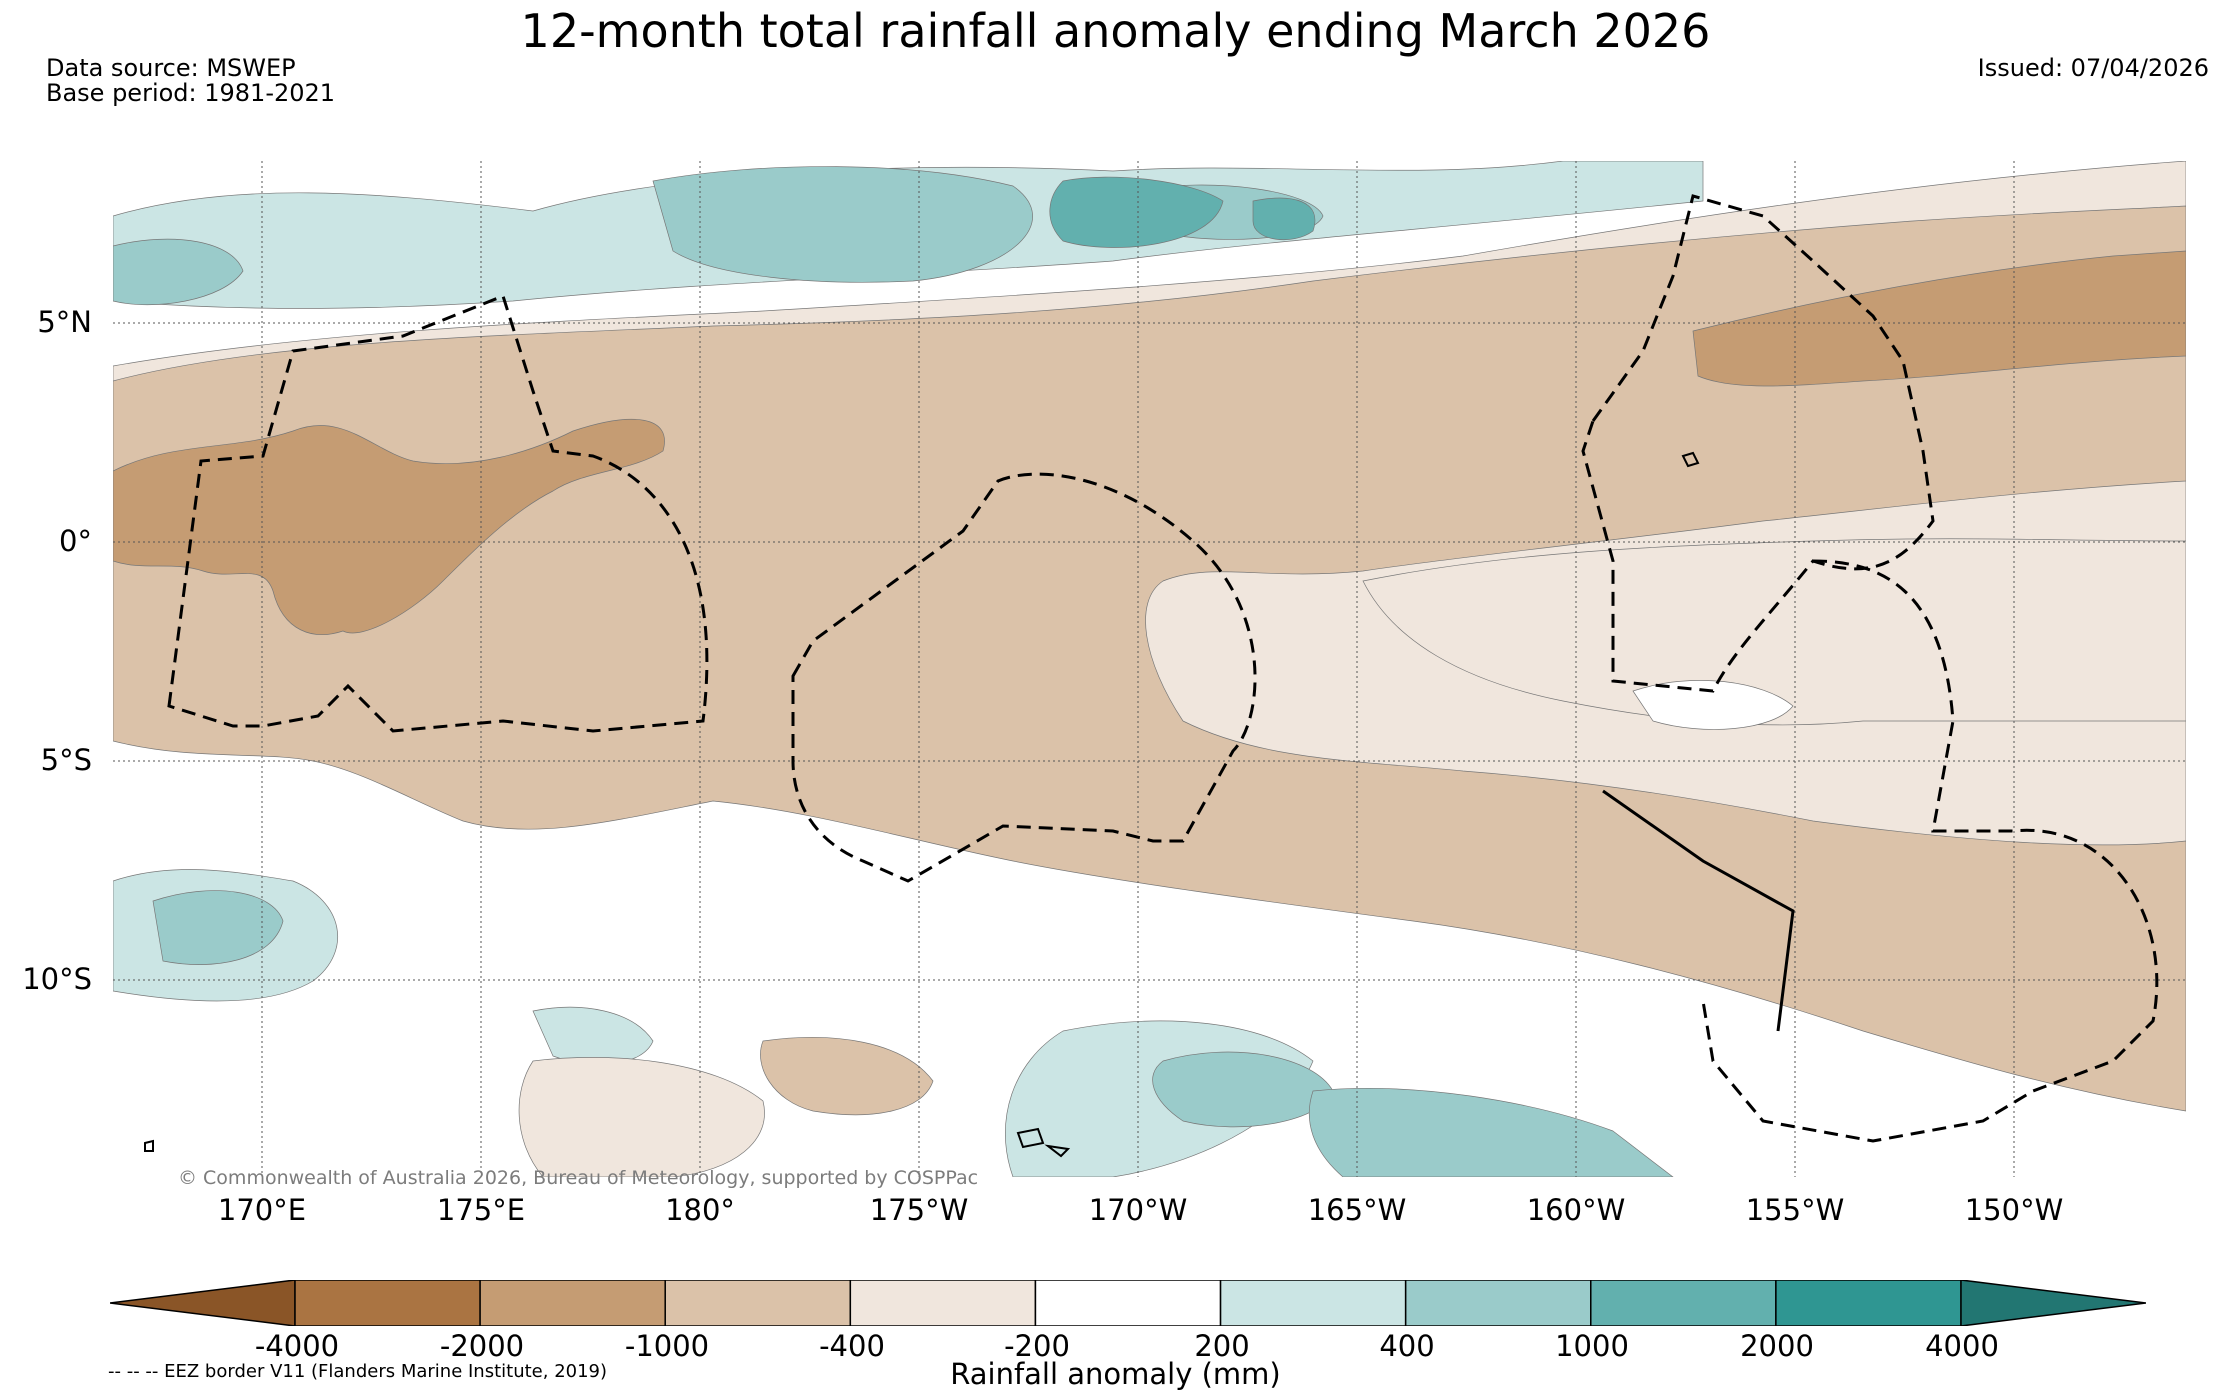 This screenshot has width=2231, height=1391. I want to click on lon-label-170w: 170°W, so click(1138, 1210).